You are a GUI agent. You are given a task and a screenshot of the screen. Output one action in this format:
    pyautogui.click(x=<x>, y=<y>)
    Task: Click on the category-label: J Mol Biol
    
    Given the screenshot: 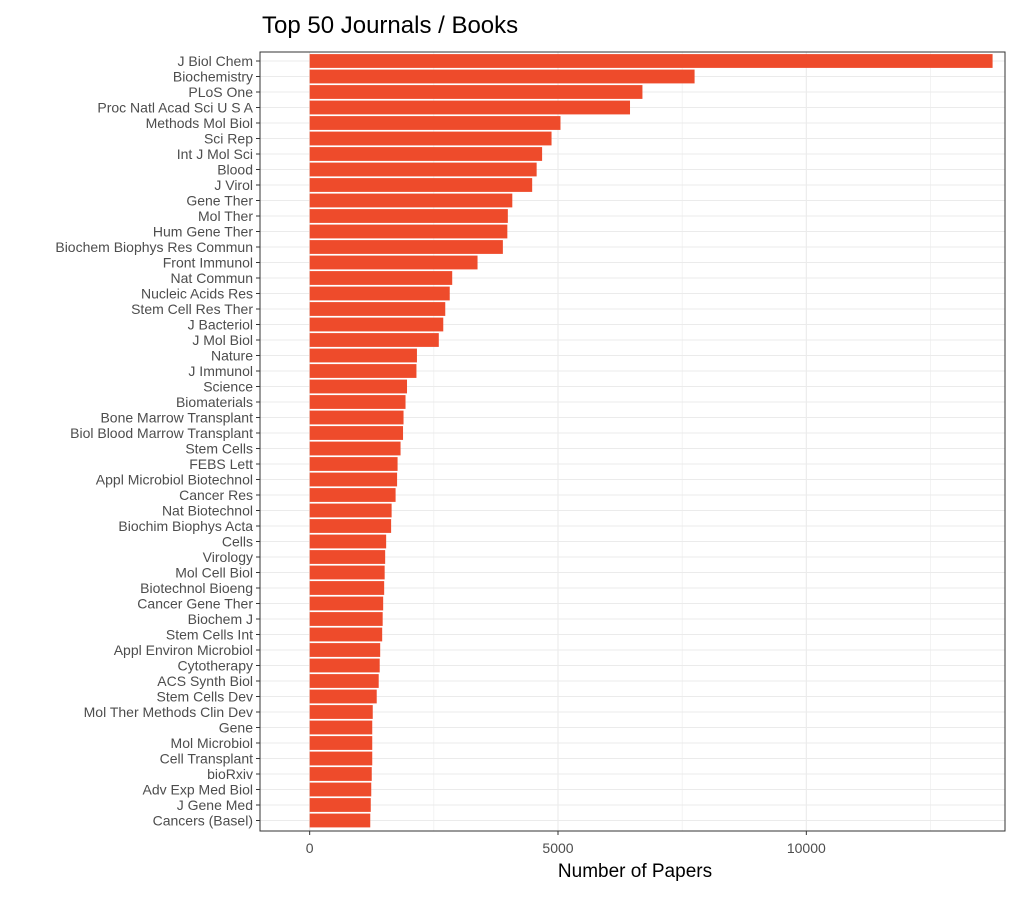 What is the action you would take?
    pyautogui.click(x=222, y=340)
    